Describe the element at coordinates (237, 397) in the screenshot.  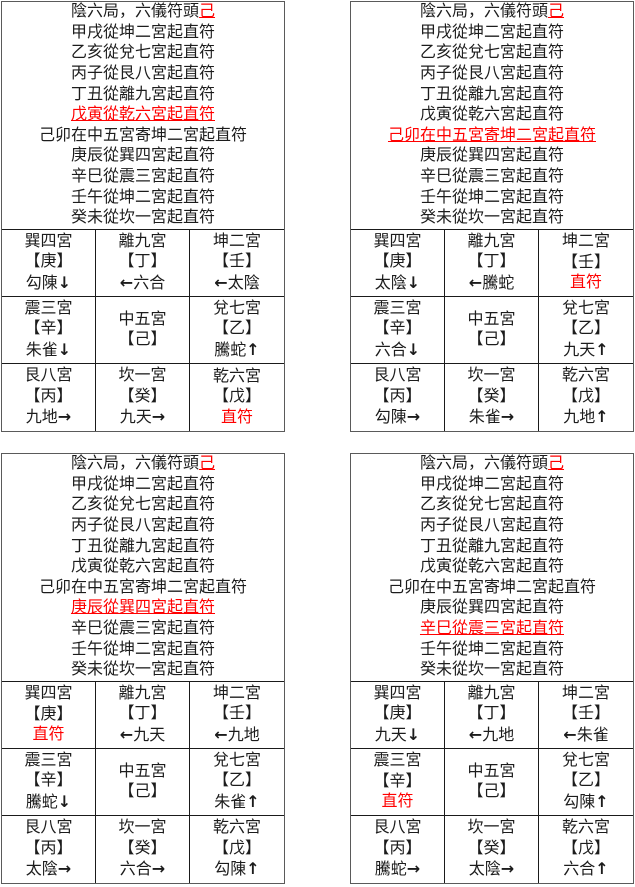
I see `cell-qian-6: 乾六宮 【戊】 直符` at that location.